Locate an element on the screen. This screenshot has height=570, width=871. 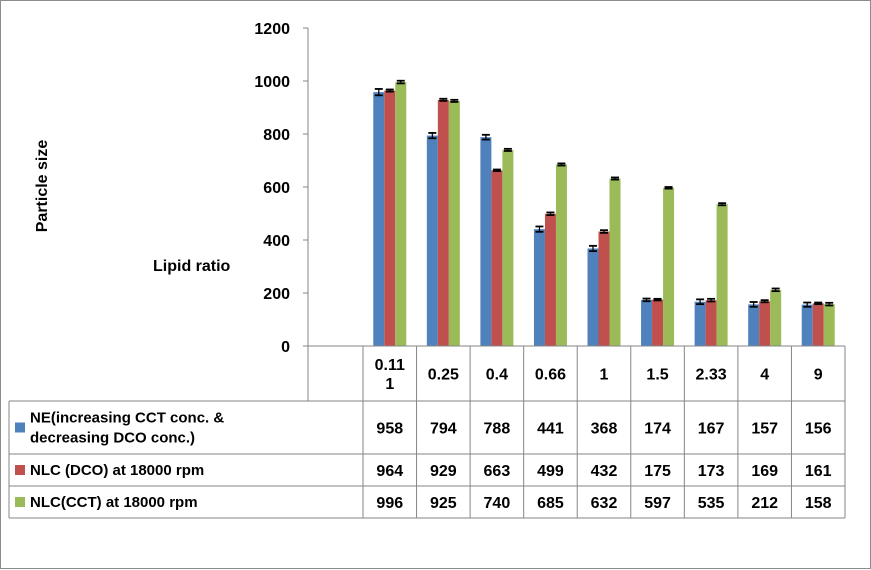
data-cell: 161 is located at coordinates (818, 471).